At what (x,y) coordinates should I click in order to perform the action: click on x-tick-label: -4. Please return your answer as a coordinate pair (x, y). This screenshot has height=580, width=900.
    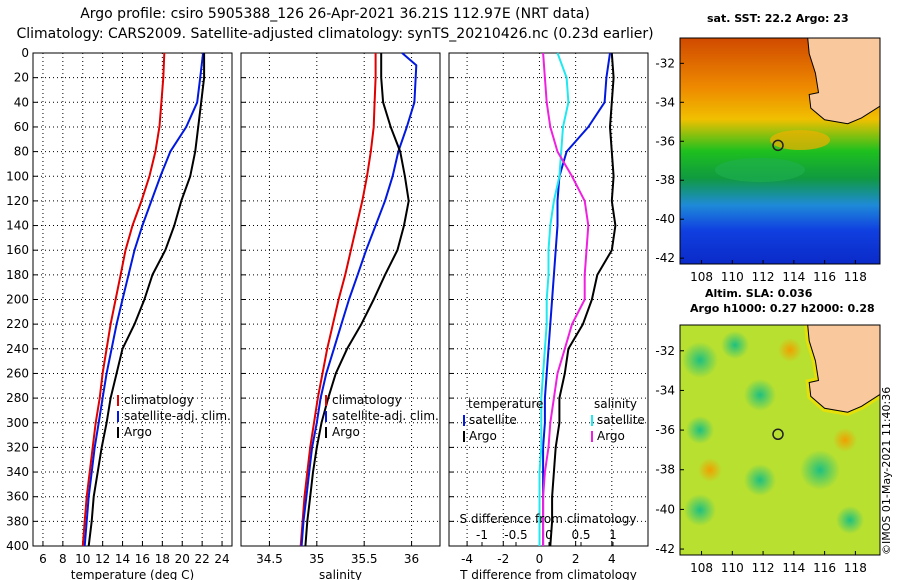
    Looking at the image, I should click on (467, 559).